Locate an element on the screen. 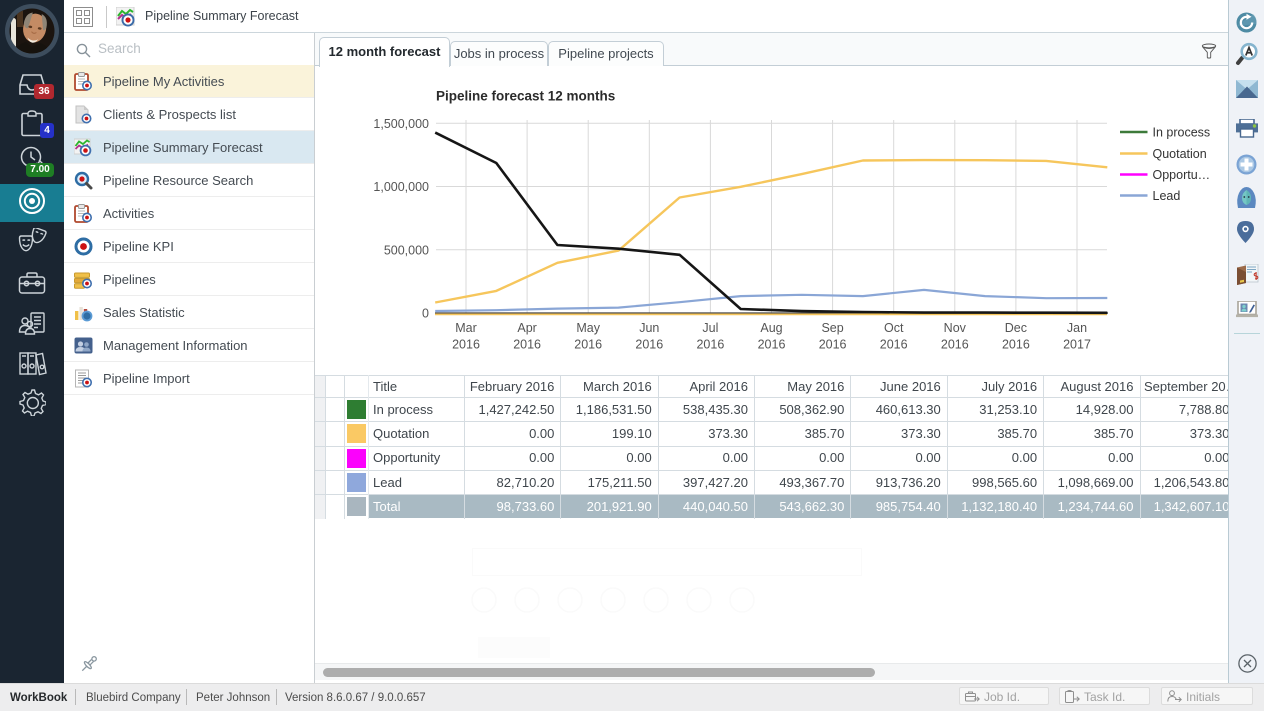  svg-text: Mar is located at coordinates (466, 328).